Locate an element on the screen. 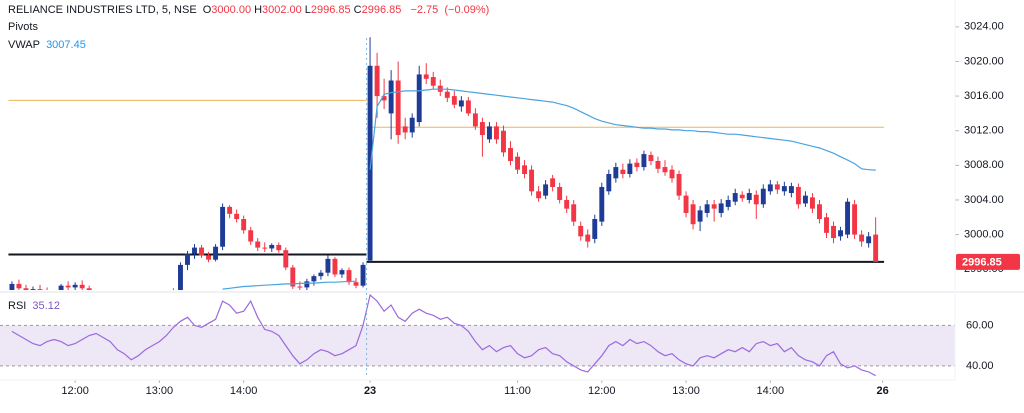  ohlc-key: L is located at coordinates (307, 10).